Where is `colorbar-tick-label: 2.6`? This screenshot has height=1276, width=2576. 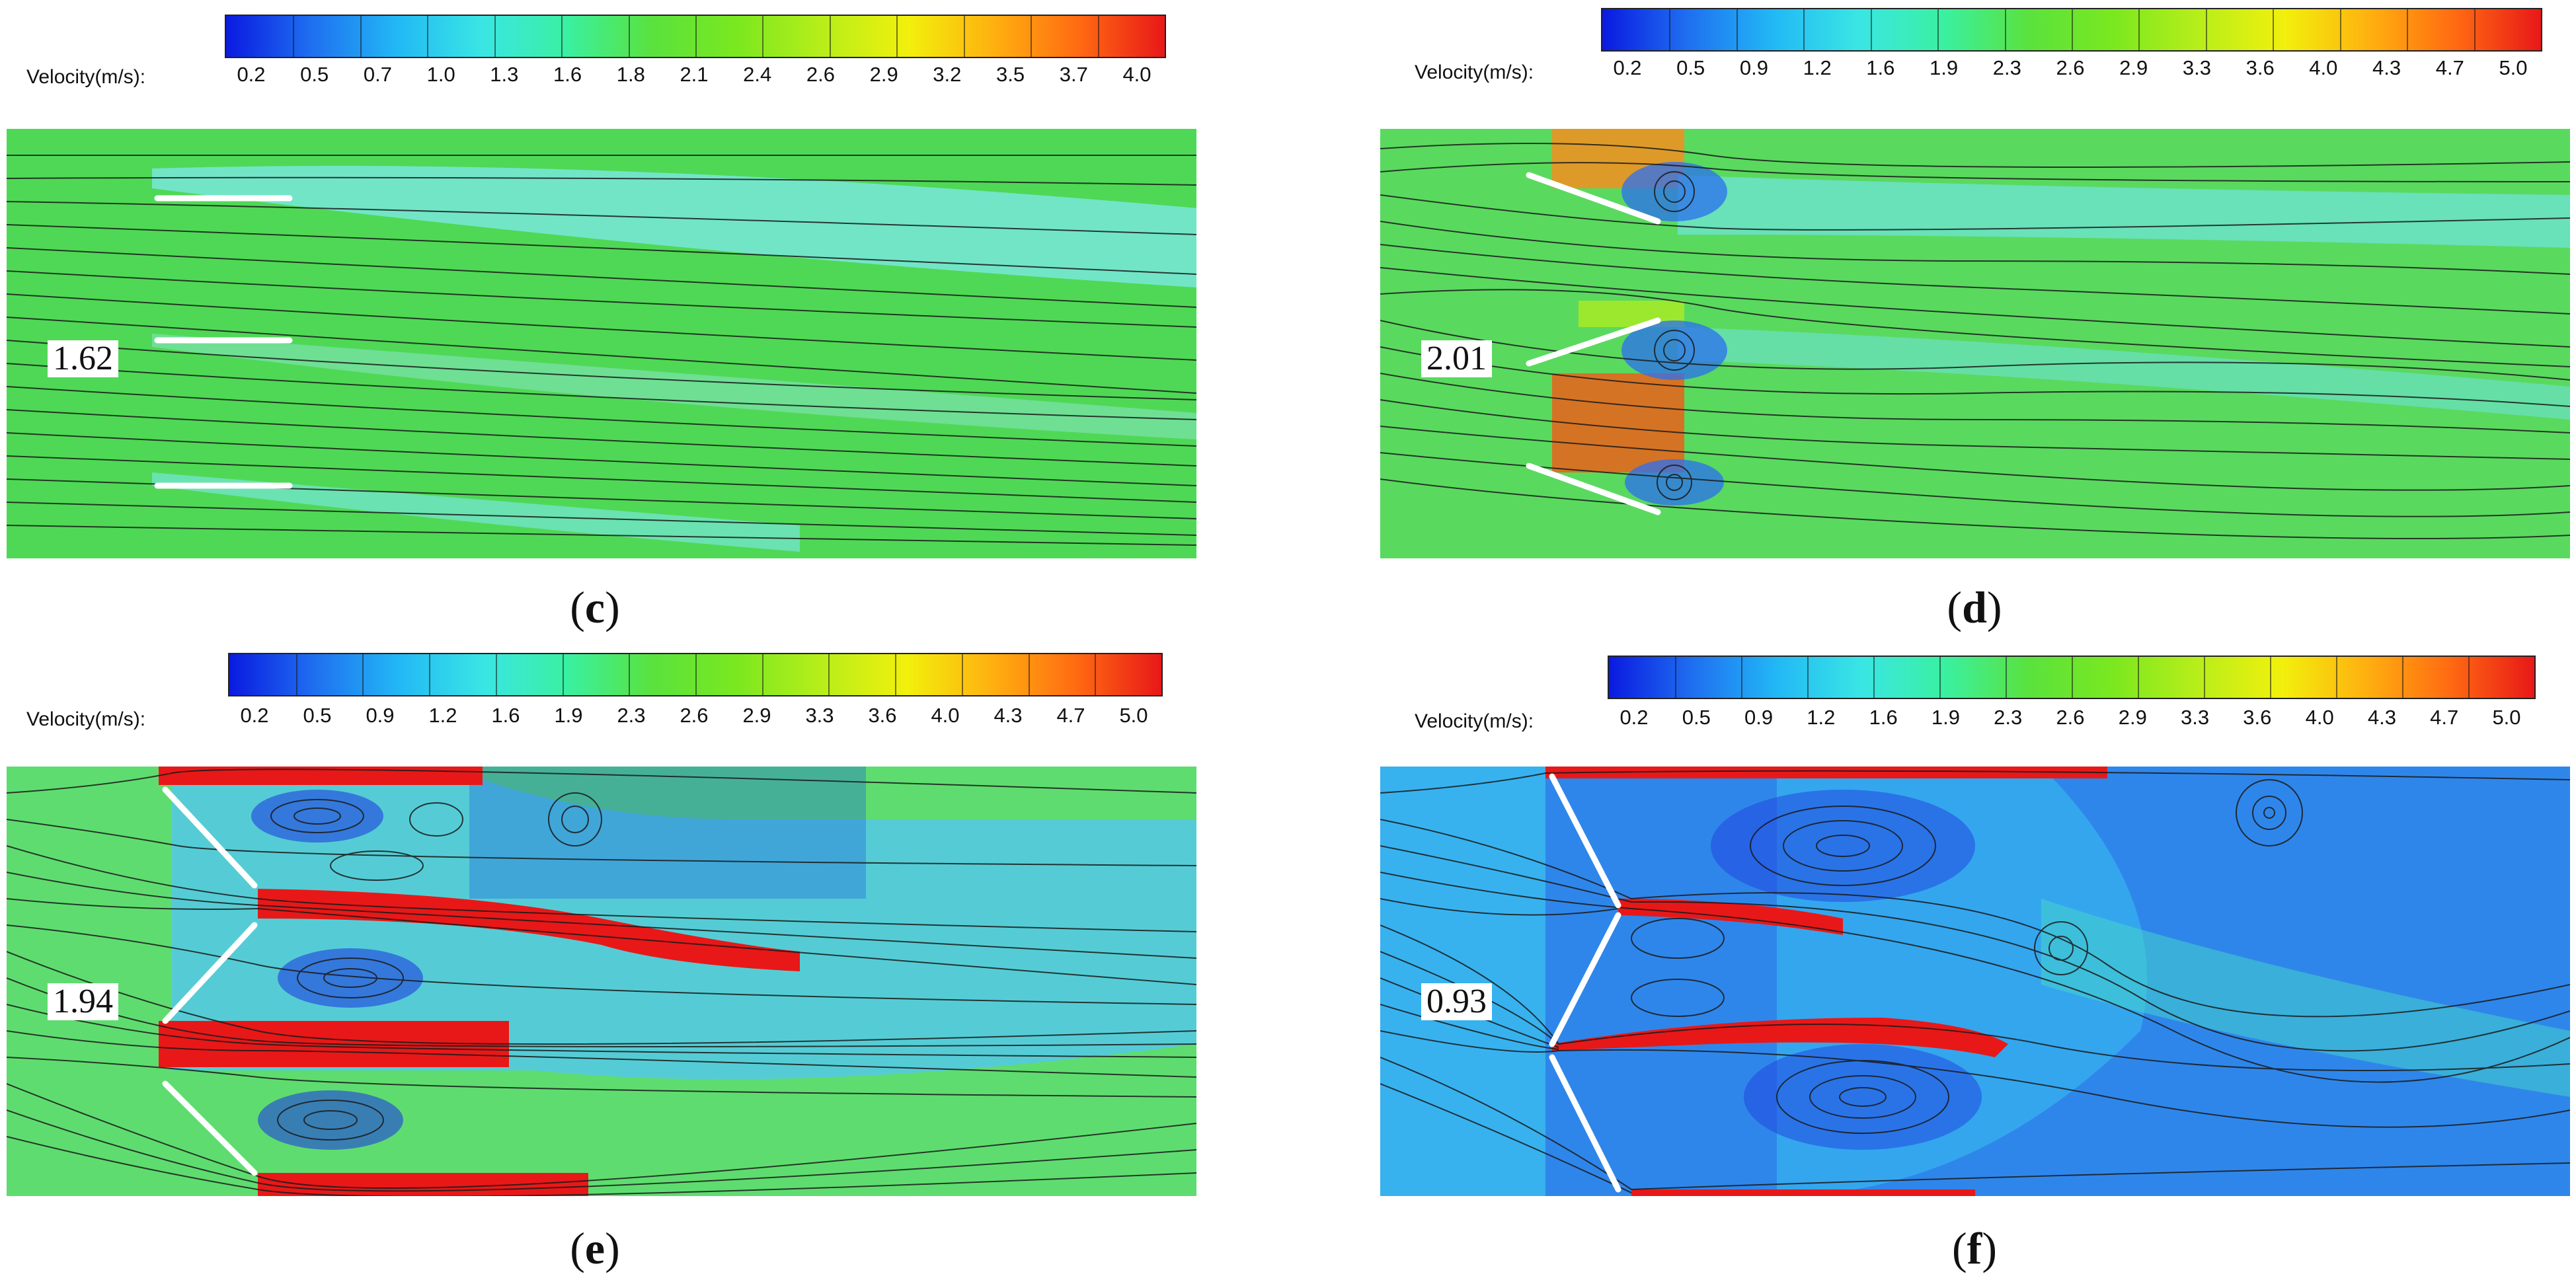 colorbar-tick-label: 2.6 is located at coordinates (694, 715).